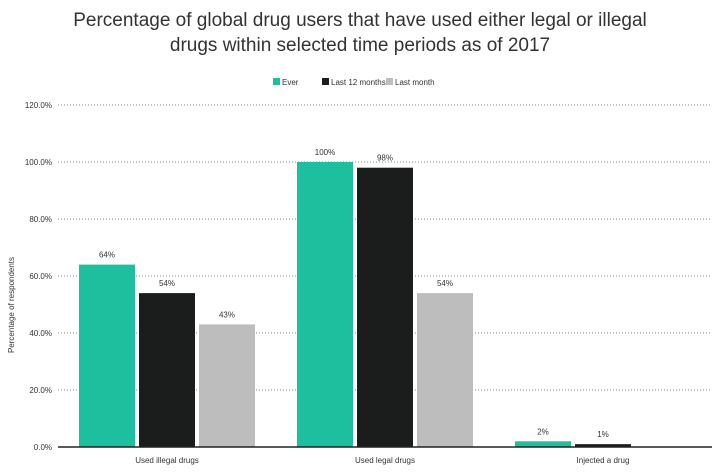 The width and height of the screenshot is (720, 472). What do you see at coordinates (107, 255) in the screenshot?
I see `data-label: 64%` at bounding box center [107, 255].